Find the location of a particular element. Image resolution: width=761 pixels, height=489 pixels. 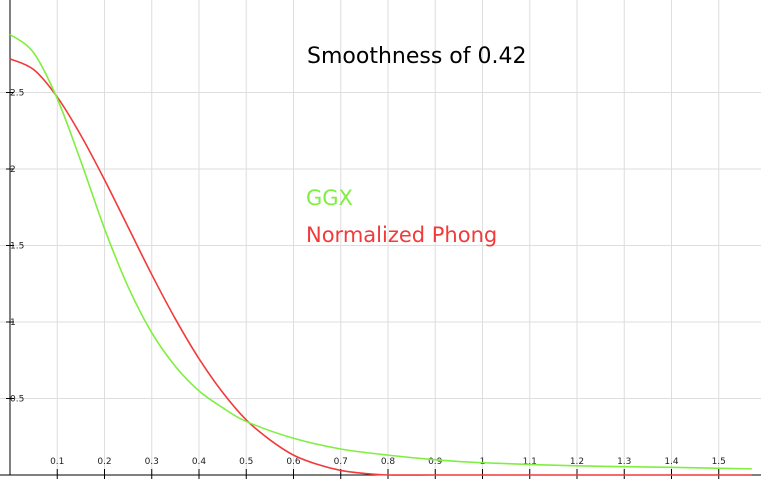

y-tick-label: 0.5 is located at coordinates (17, 400).